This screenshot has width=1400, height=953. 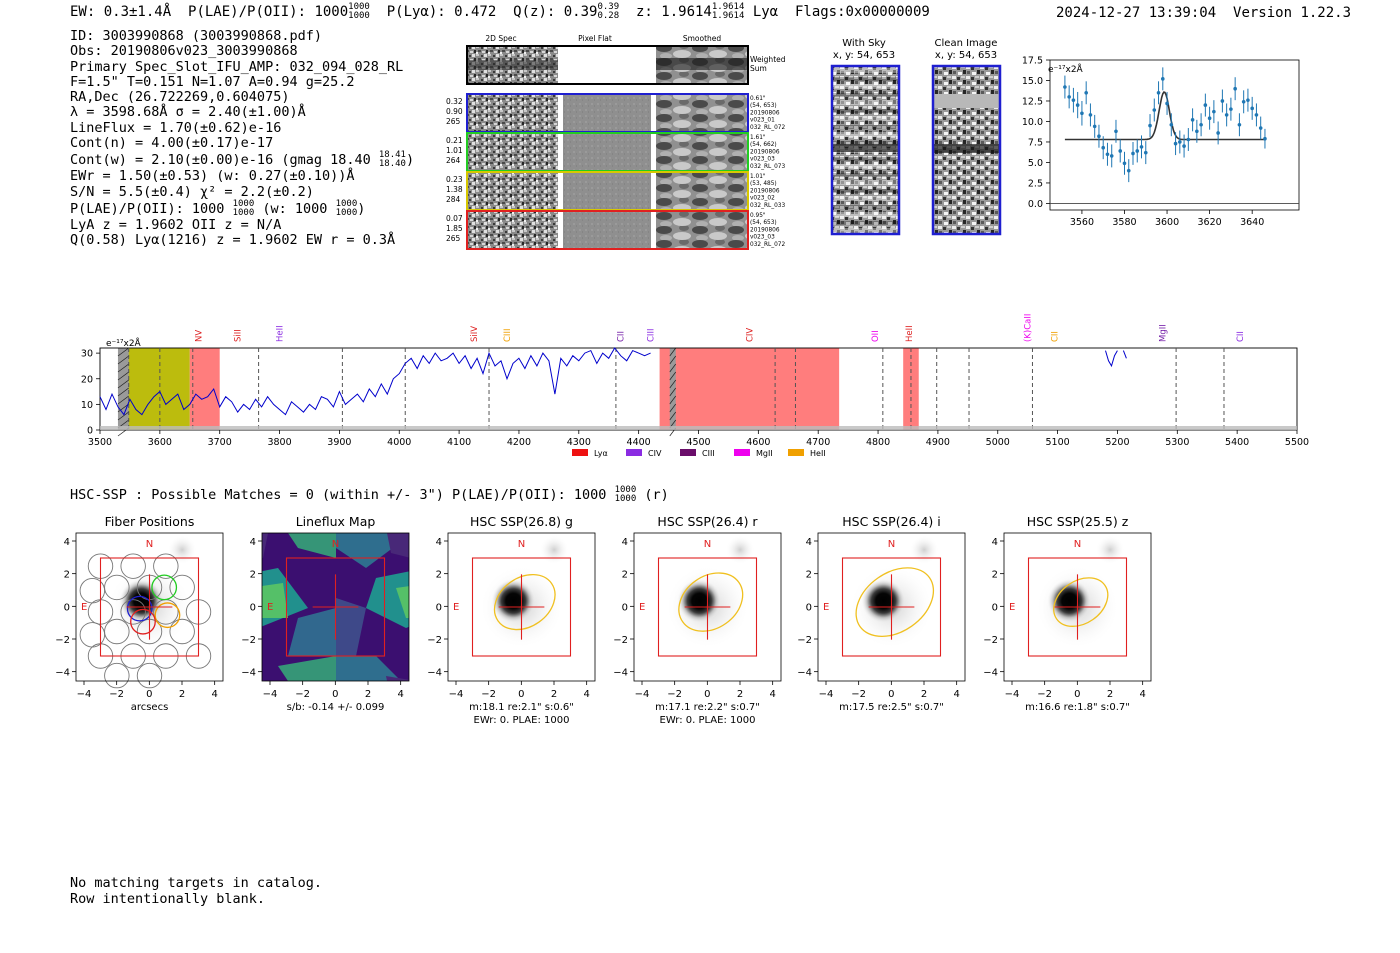 I want to click on info-plae-w: (w: 1000, so click(x=295, y=208).